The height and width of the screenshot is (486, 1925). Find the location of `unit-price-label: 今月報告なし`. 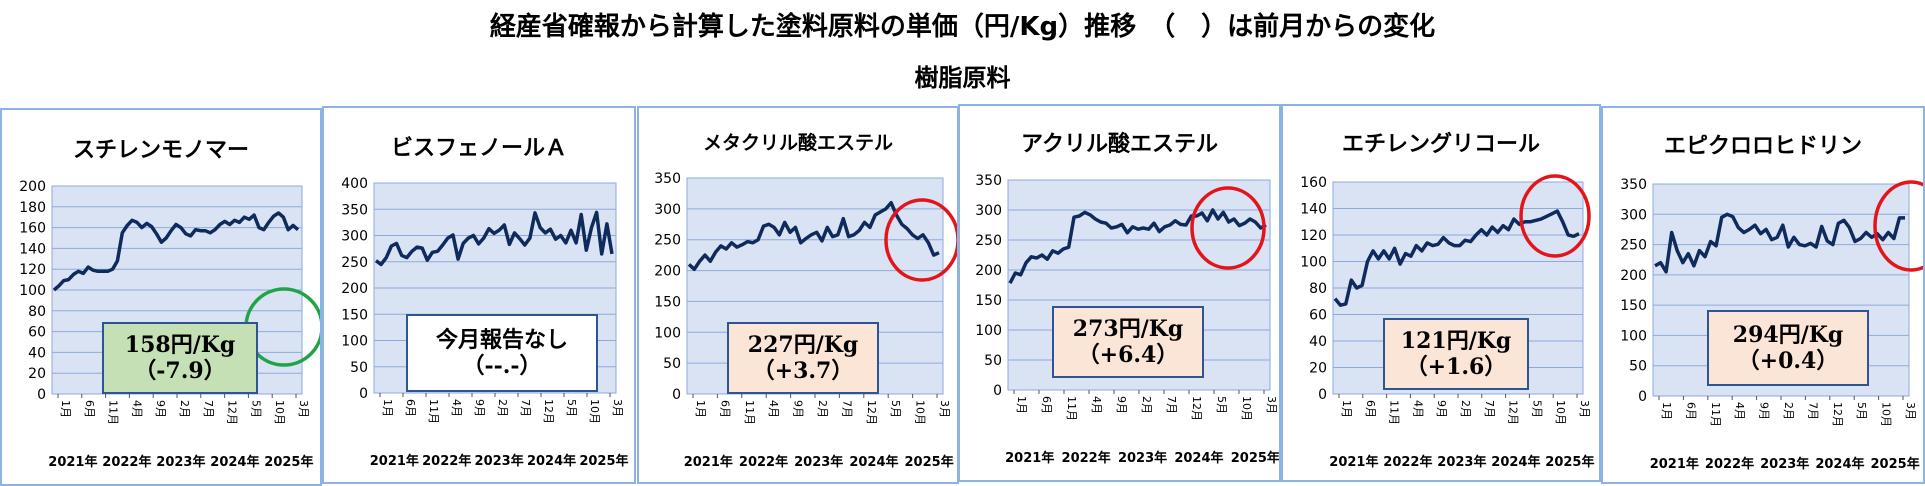

unit-price-label: 今月報告なし is located at coordinates (501, 339).